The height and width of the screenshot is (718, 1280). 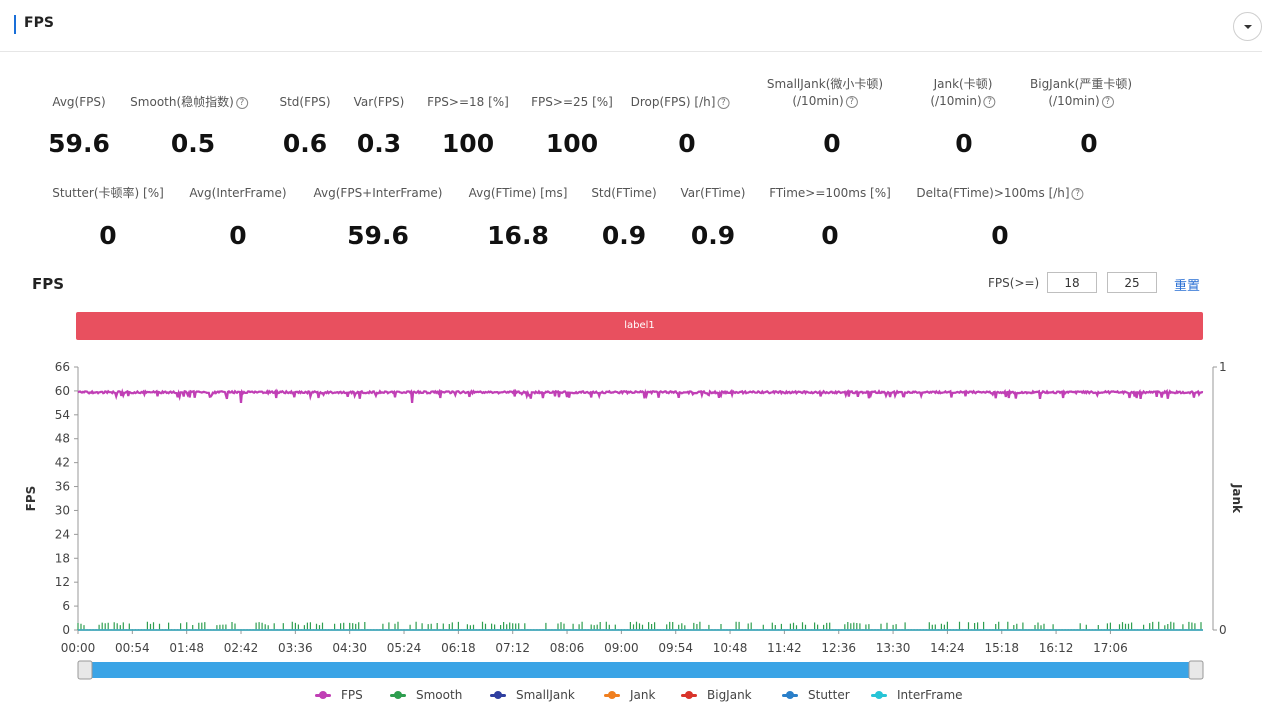 I want to click on x-tick-label: 16:12, so click(x=1056, y=648).